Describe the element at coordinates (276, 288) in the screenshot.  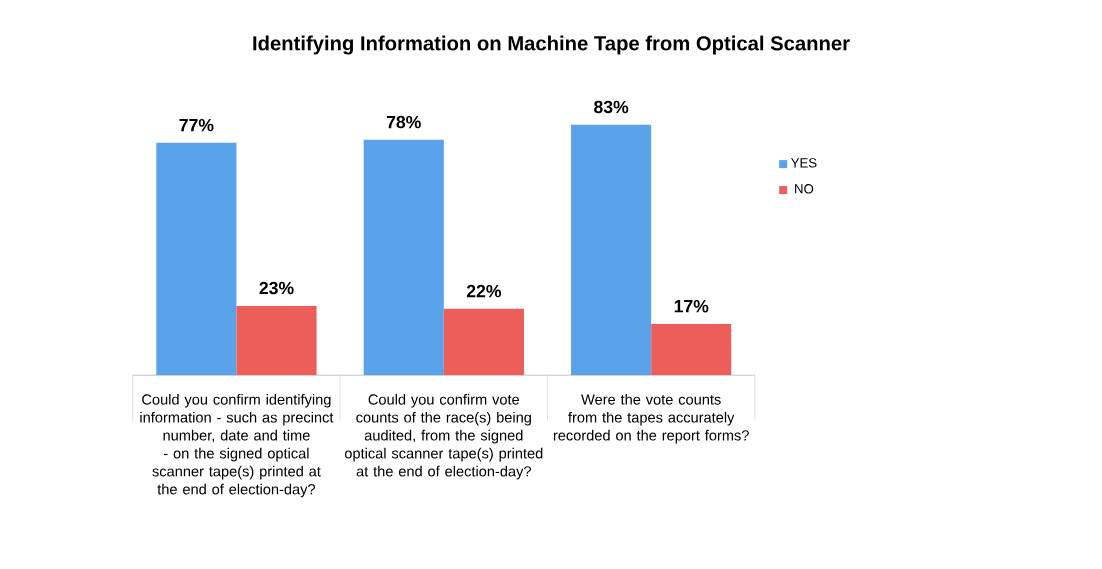
I see `data-label: 23%` at that location.